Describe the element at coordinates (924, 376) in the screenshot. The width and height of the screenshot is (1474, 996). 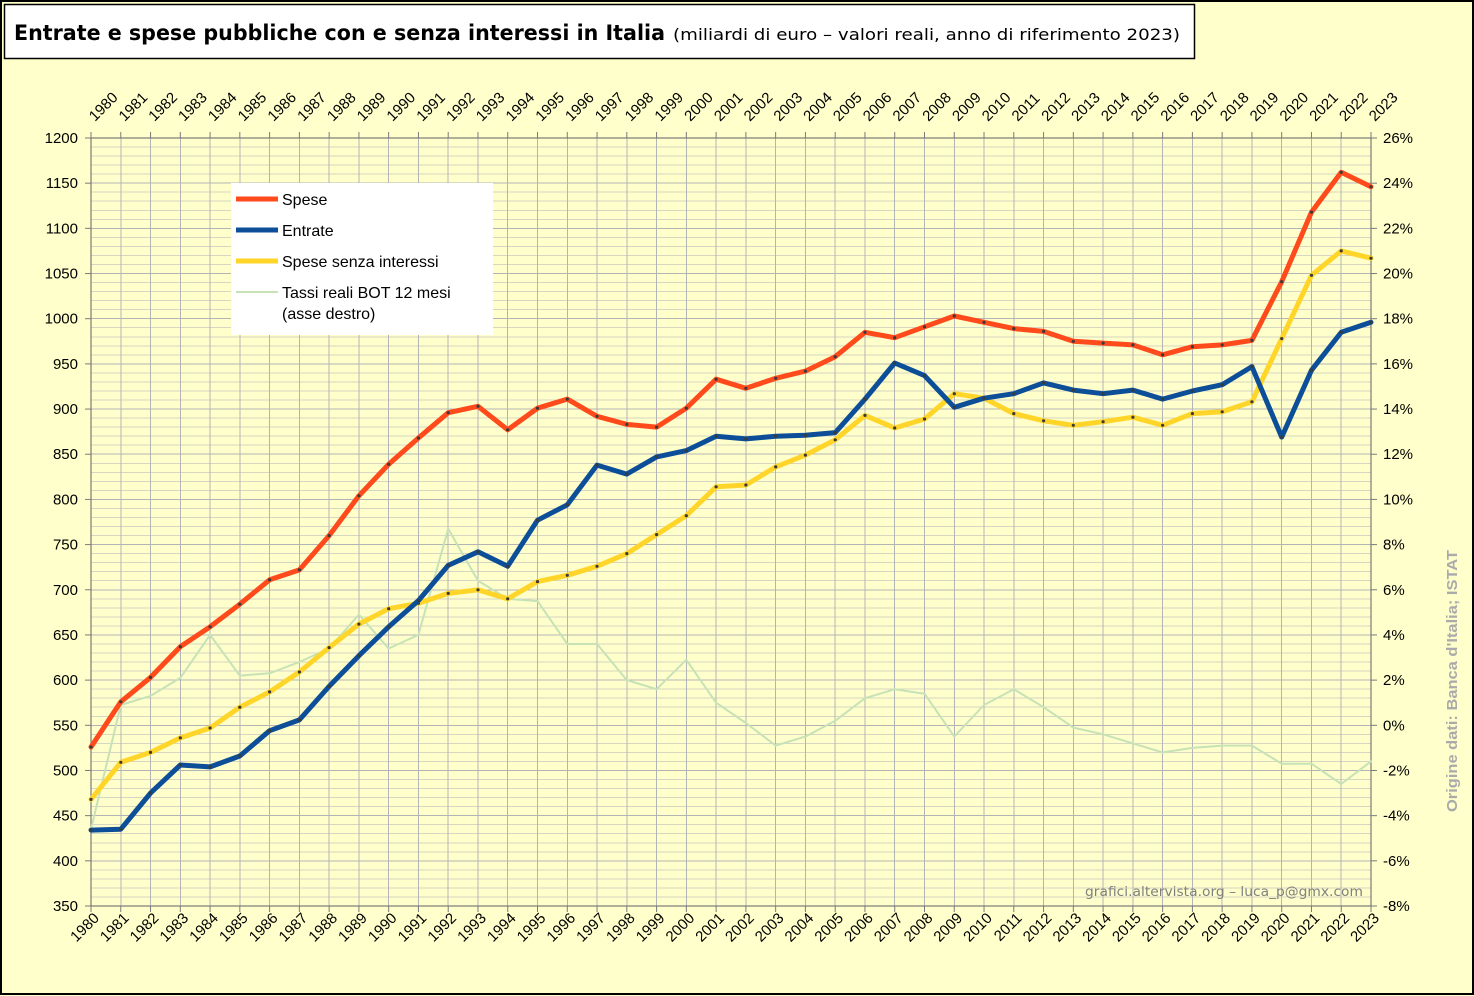
I see `data-point-entrate-2008` at that location.